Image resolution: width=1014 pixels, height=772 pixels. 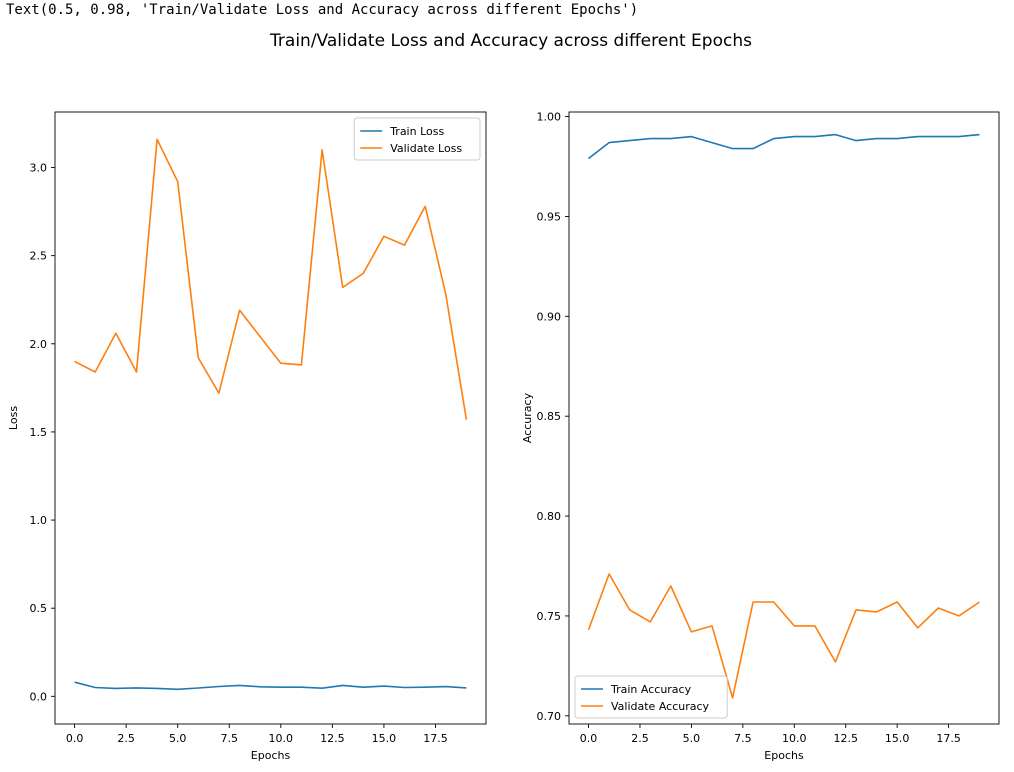 What do you see at coordinates (426, 148) in the screenshot?
I see `legend-label: Validate Loss` at bounding box center [426, 148].